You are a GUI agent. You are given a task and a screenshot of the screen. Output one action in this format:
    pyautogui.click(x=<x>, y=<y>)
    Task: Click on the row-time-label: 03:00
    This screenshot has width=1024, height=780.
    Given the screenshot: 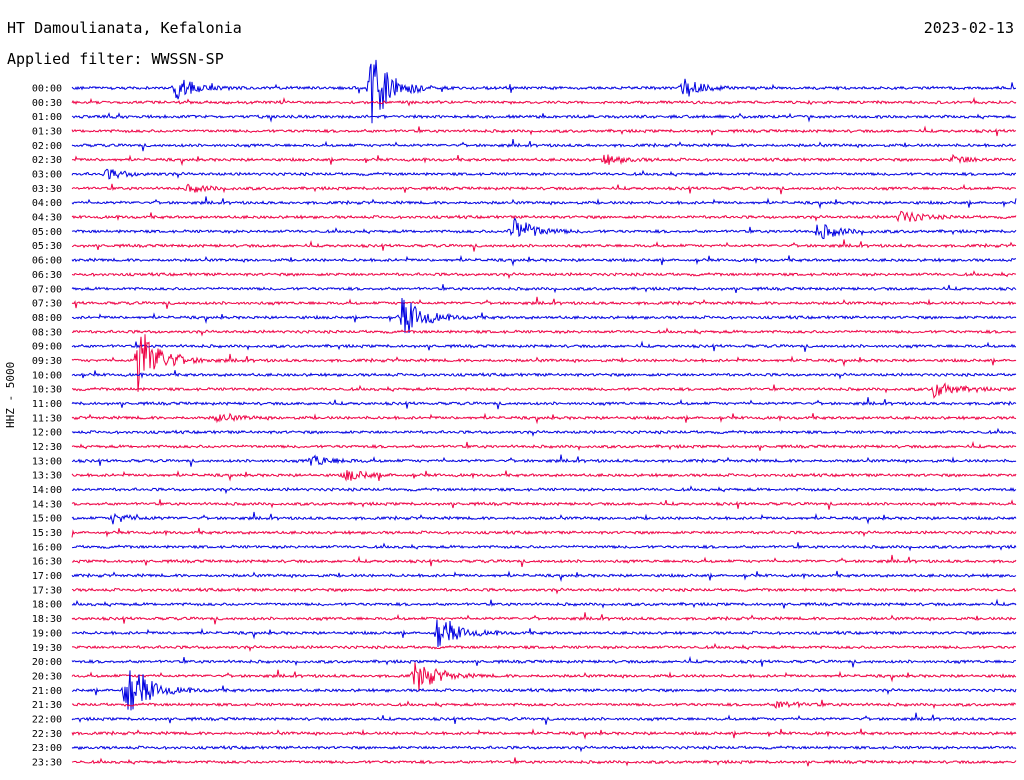 What is the action you would take?
    pyautogui.click(x=47, y=175)
    